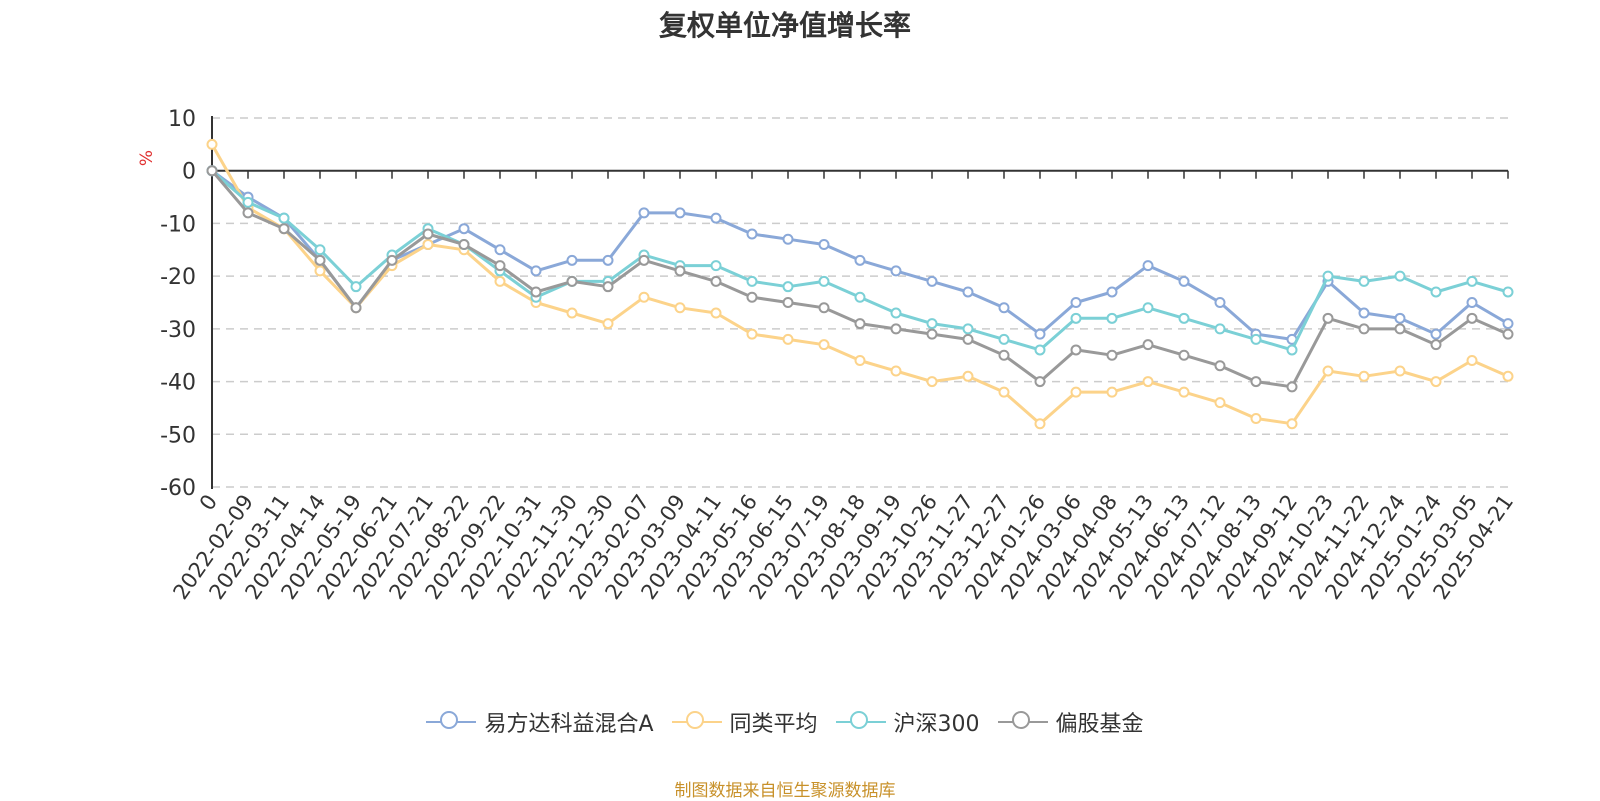 This screenshot has width=1600, height=801. I want to click on source-note: 制图数据来自恒生聚源数据库, so click(785, 791).